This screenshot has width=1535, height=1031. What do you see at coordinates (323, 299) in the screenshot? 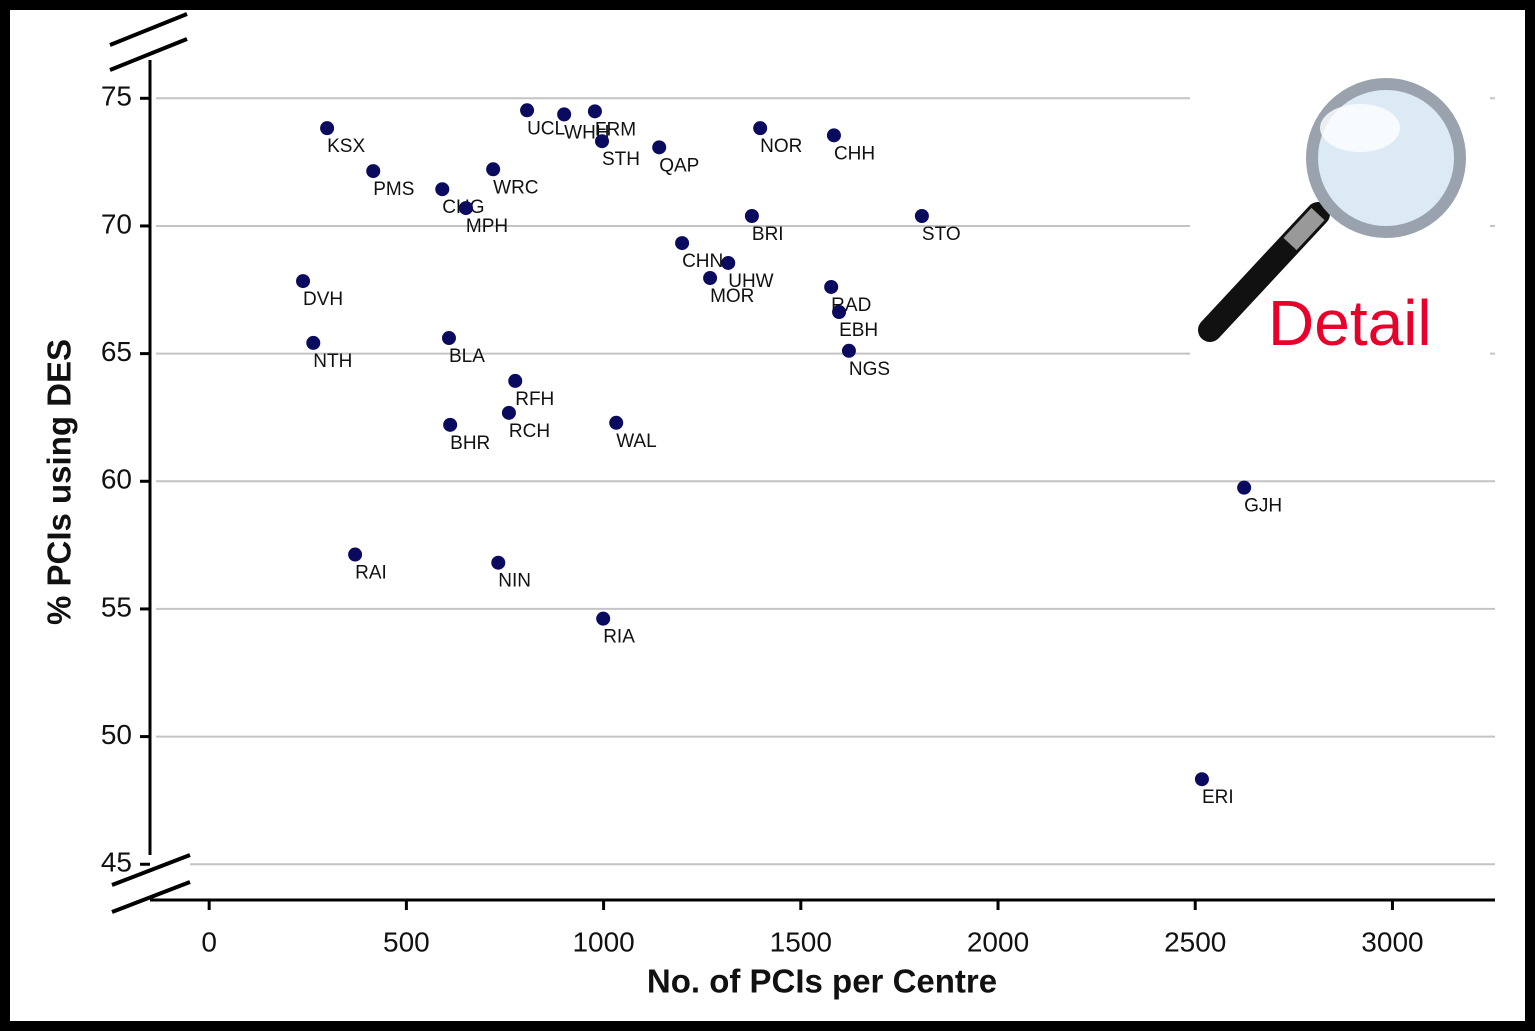
I see `point-label: DVH` at bounding box center [323, 299].